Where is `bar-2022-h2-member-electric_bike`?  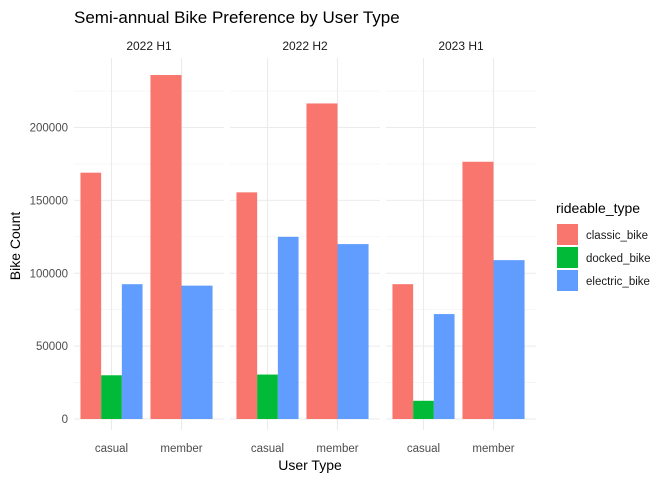
bar-2022-h2-member-electric_bike is located at coordinates (353, 331).